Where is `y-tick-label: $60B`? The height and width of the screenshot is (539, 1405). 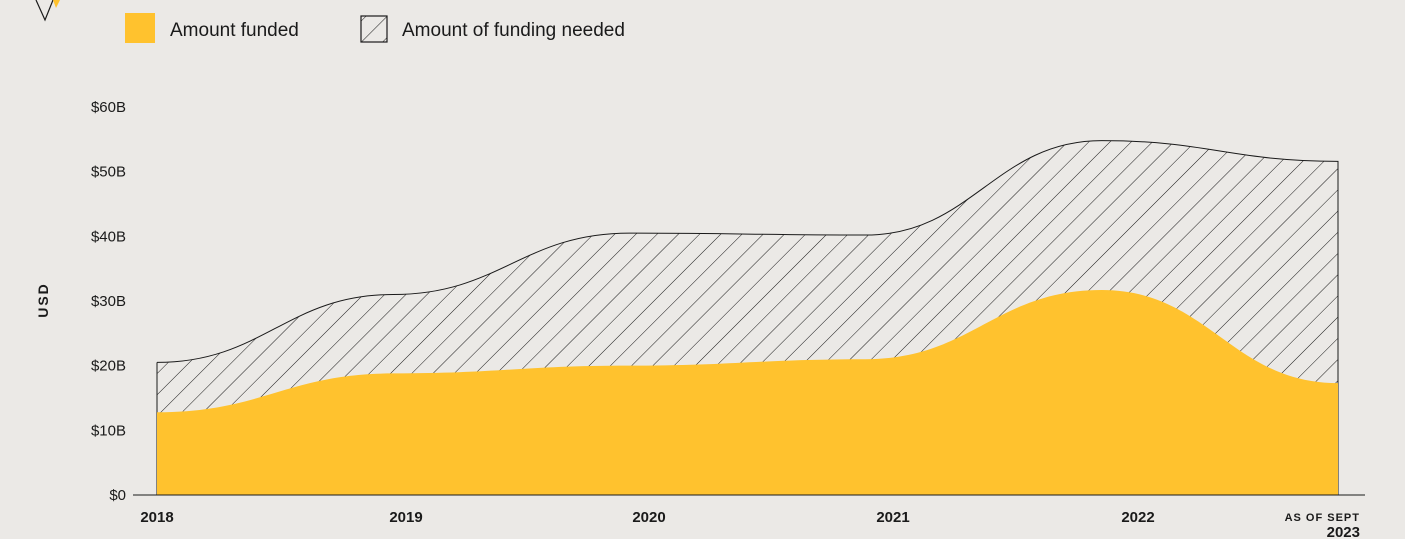 y-tick-label: $60B is located at coordinates (108, 107).